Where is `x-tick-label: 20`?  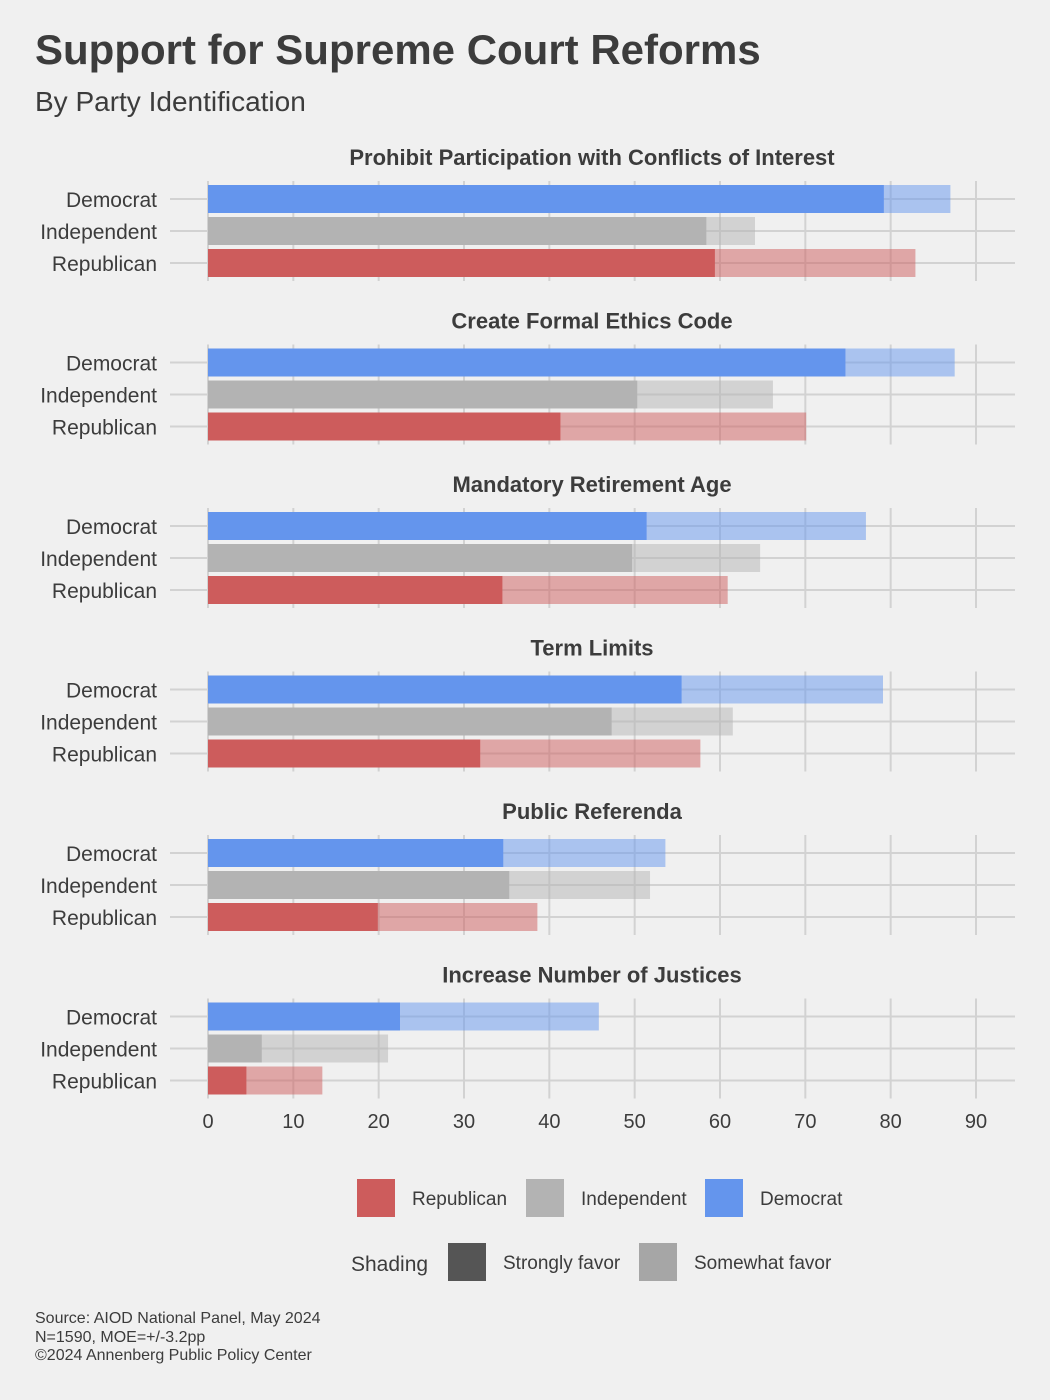 x-tick-label: 20 is located at coordinates (379, 1122).